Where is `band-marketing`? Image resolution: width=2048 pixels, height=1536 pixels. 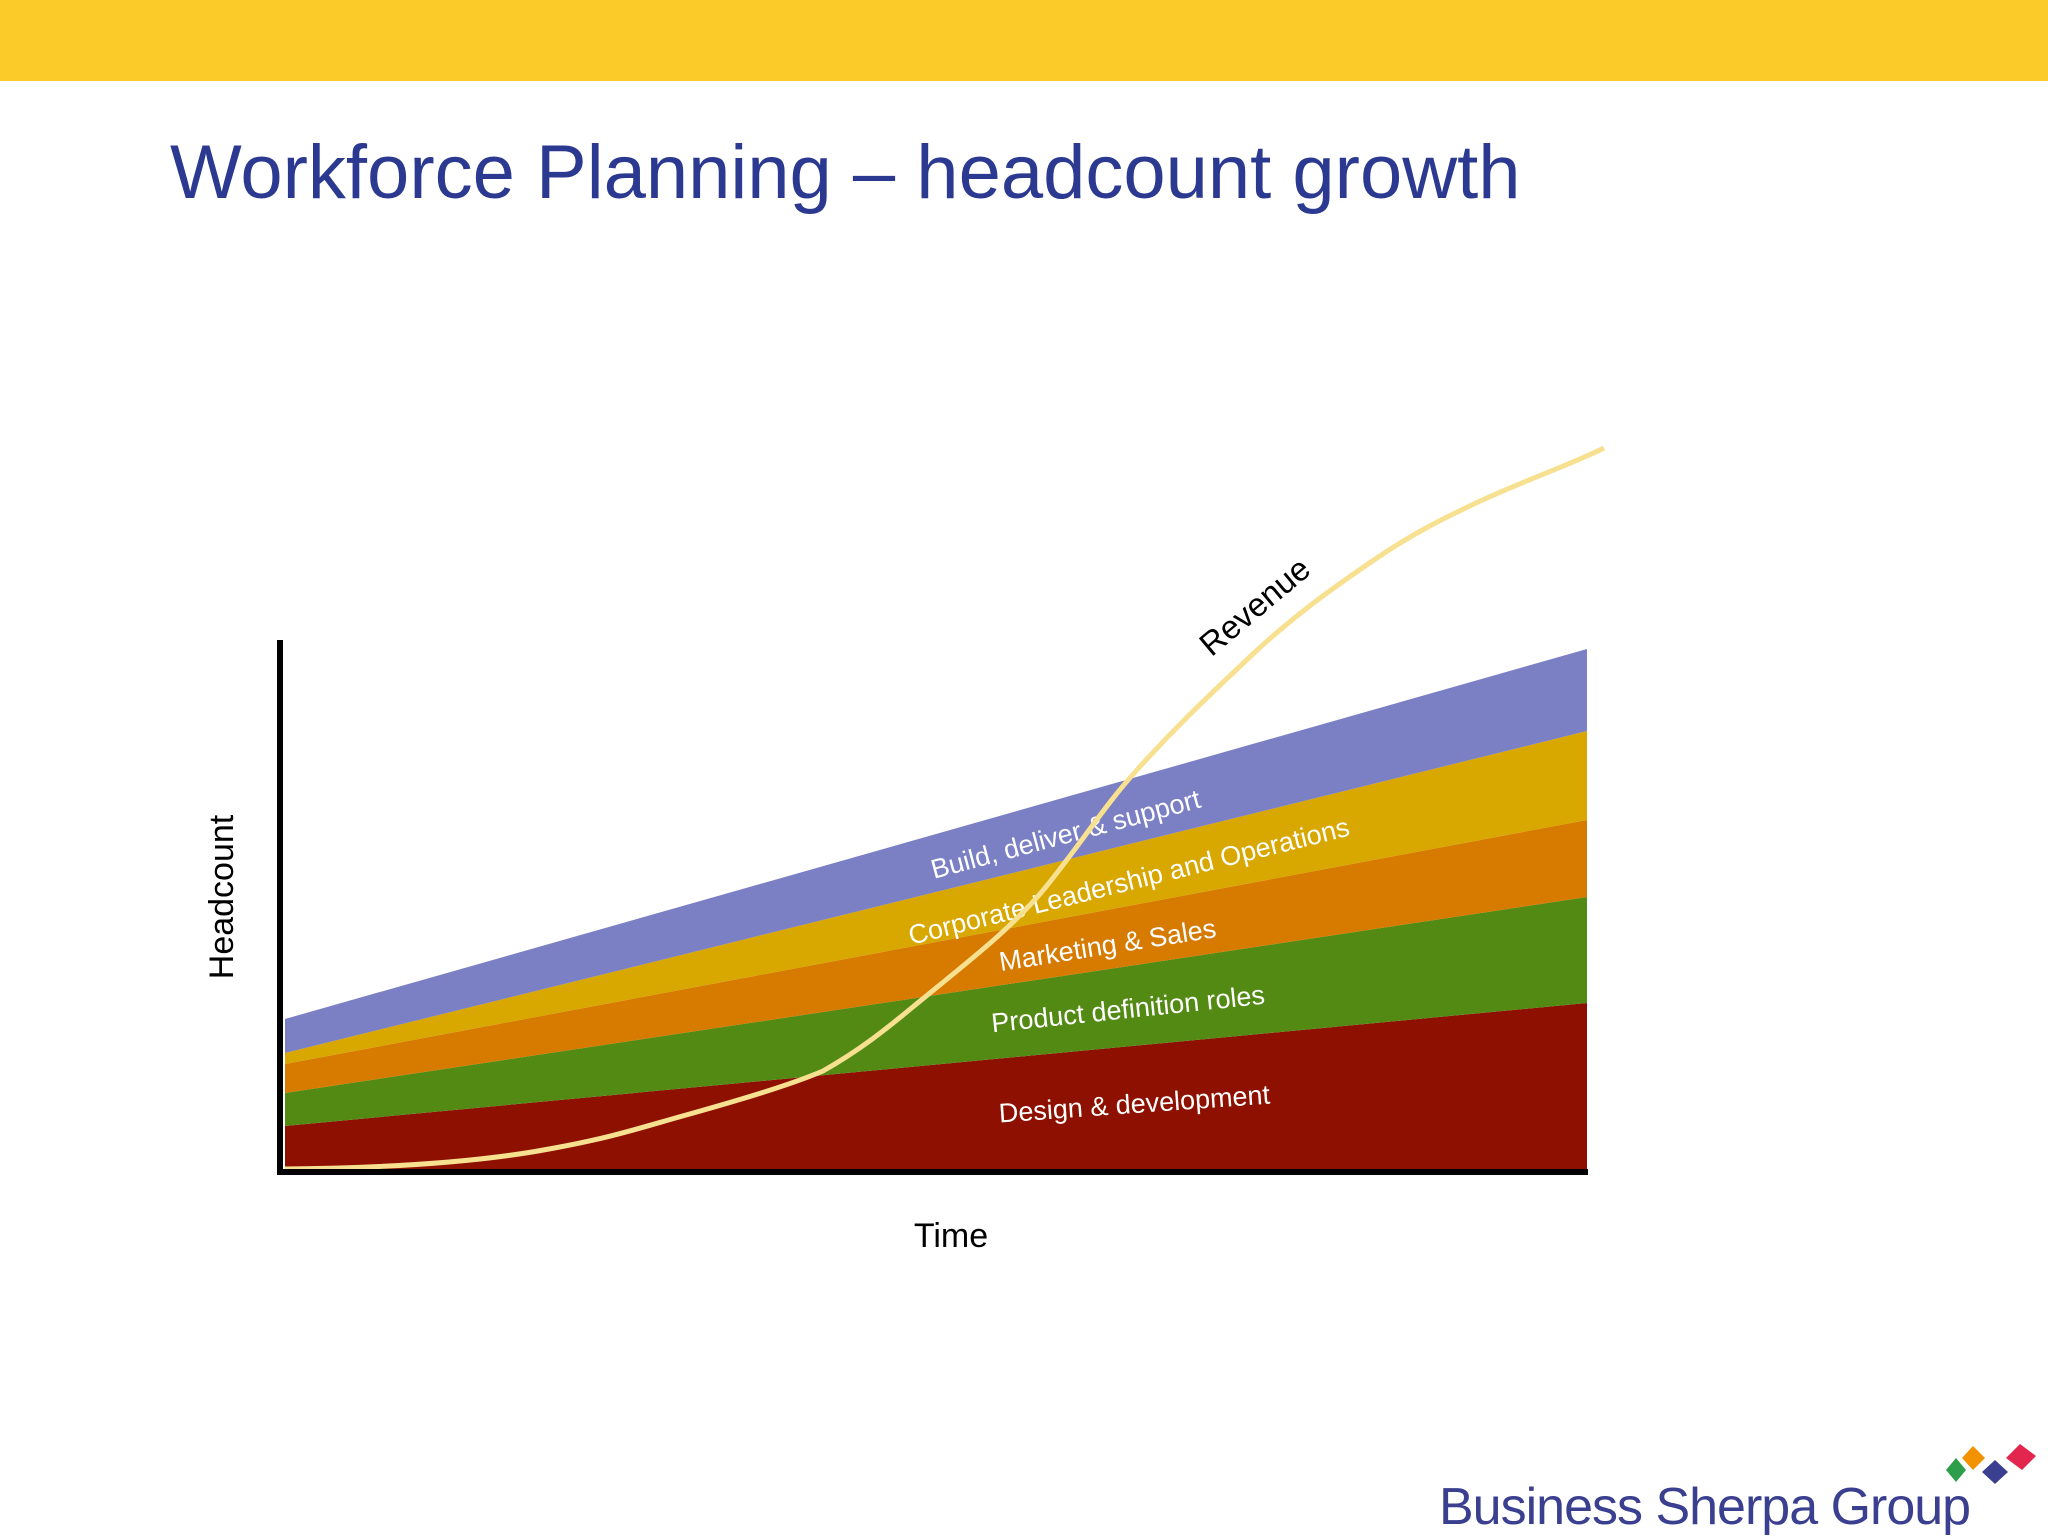 band-marketing is located at coordinates (936, 956).